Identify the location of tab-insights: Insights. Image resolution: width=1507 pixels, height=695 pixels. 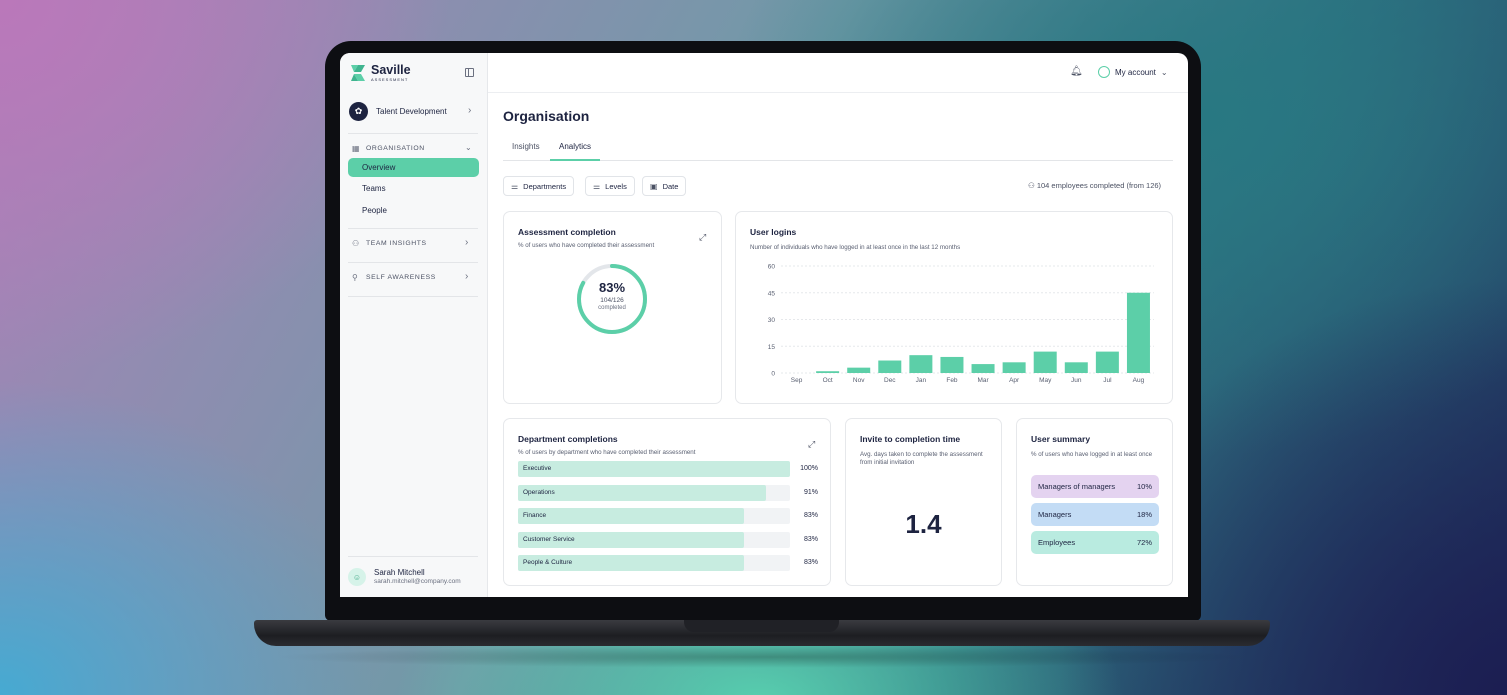
(526, 146).